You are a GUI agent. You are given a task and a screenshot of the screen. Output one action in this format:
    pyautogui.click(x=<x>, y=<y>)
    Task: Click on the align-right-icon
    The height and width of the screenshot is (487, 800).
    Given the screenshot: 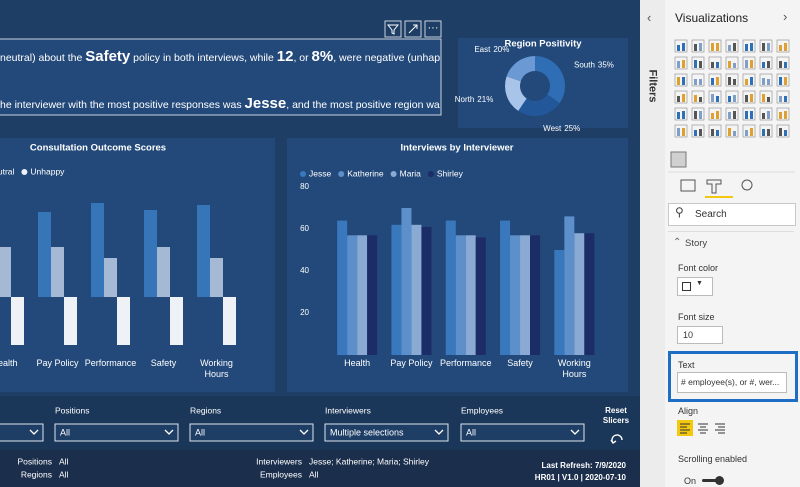 What is the action you would take?
    pyautogui.click(x=720, y=428)
    